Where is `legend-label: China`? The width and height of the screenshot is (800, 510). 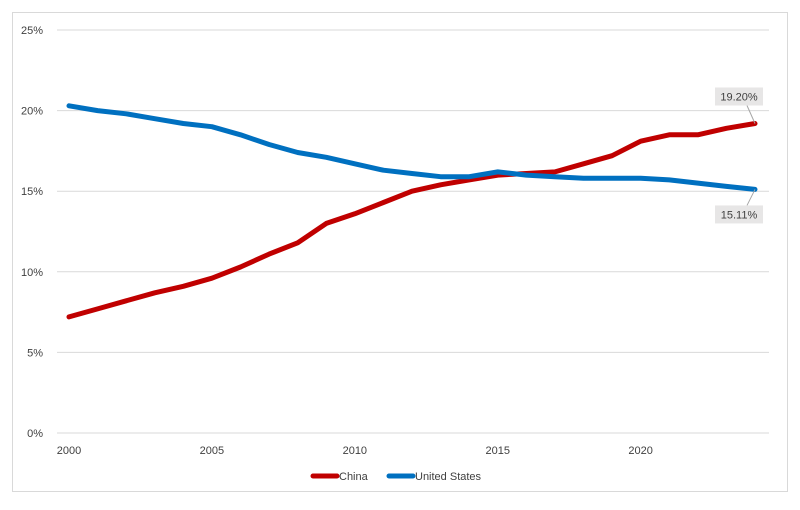
legend-label: China is located at coordinates (354, 477).